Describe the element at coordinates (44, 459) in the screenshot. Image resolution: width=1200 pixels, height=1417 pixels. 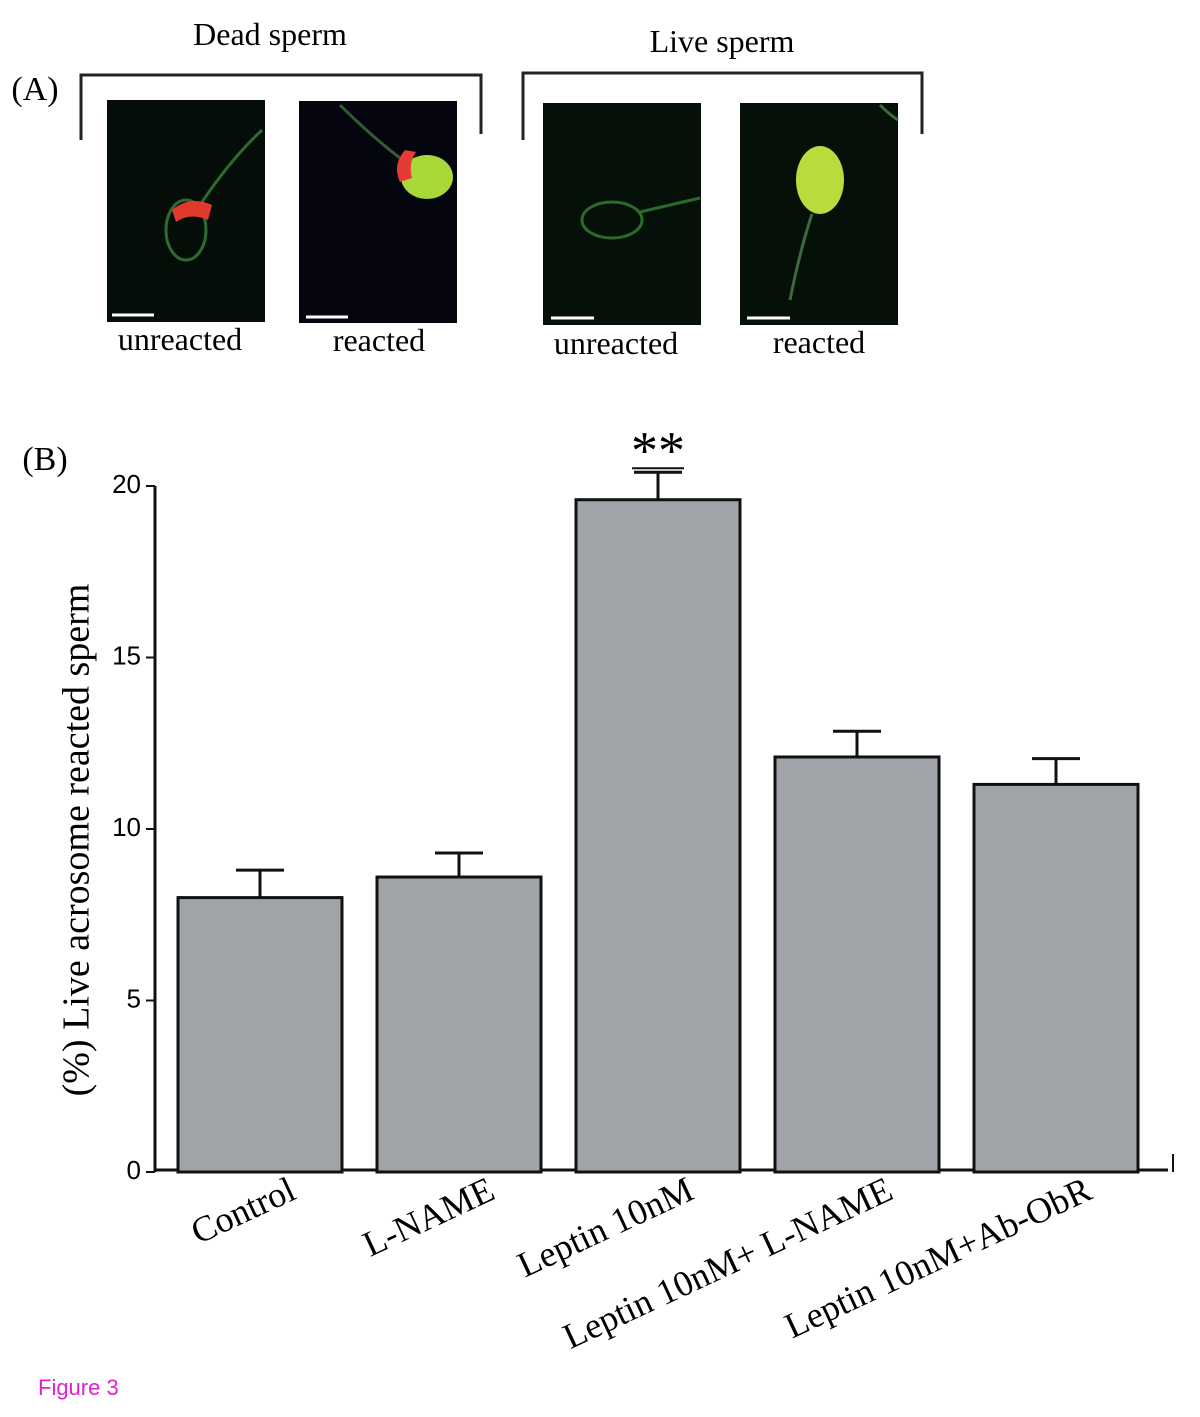
I see `panel-label: (B)` at that location.